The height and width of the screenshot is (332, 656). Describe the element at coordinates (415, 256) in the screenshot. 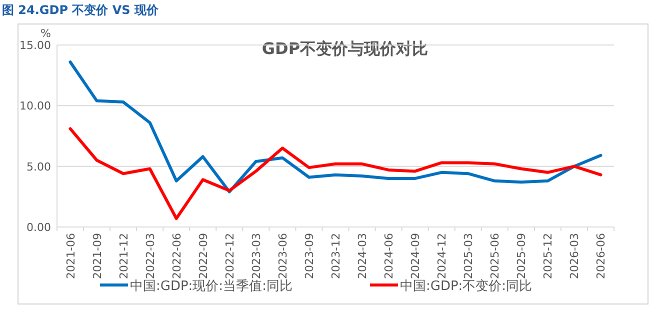

I see `x-tick-label: 2024-09` at that location.